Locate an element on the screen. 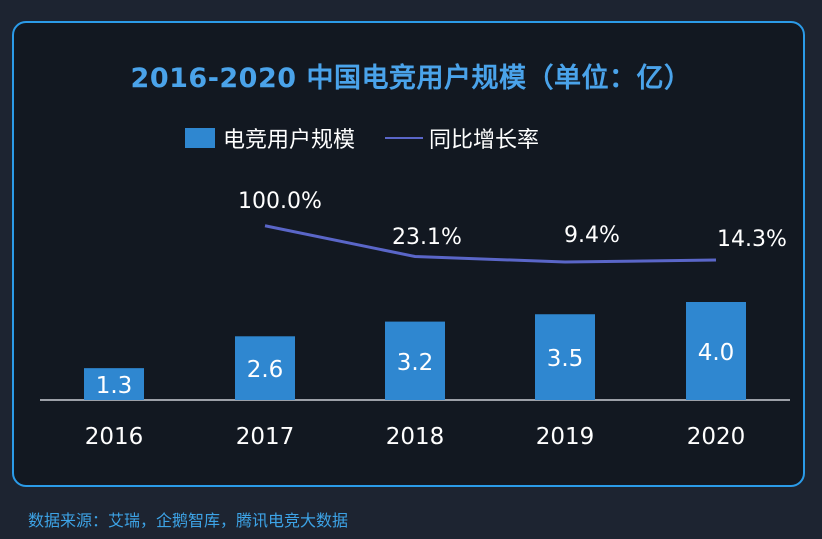  chart-title: 2016-2020 中国电竞用户规模（单位：亿） is located at coordinates (411, 78).